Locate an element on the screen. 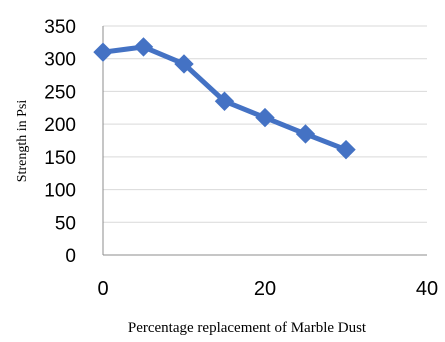 The image size is (445, 342). y-tick-label: 250 is located at coordinates (60, 92).